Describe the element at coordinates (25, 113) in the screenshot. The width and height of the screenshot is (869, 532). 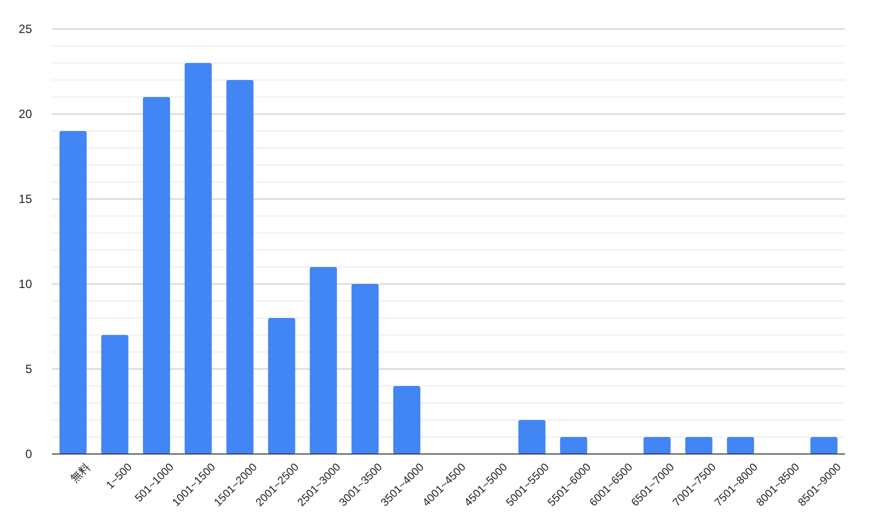
I see `y-tick-label: 20` at that location.